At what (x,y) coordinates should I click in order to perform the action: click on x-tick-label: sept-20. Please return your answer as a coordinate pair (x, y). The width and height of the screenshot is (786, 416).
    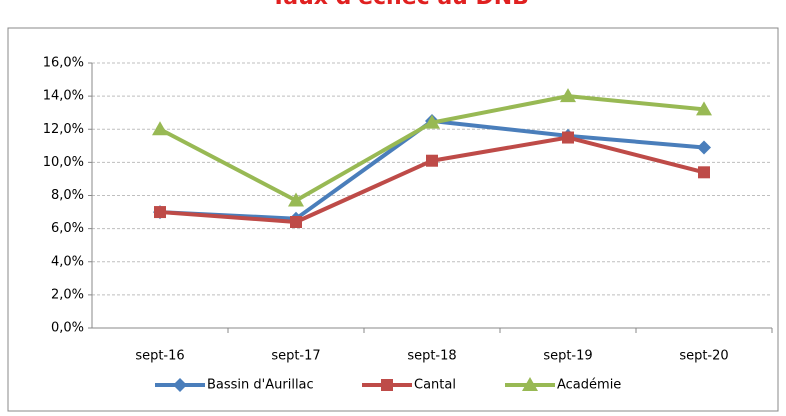
    Looking at the image, I should click on (703, 356).